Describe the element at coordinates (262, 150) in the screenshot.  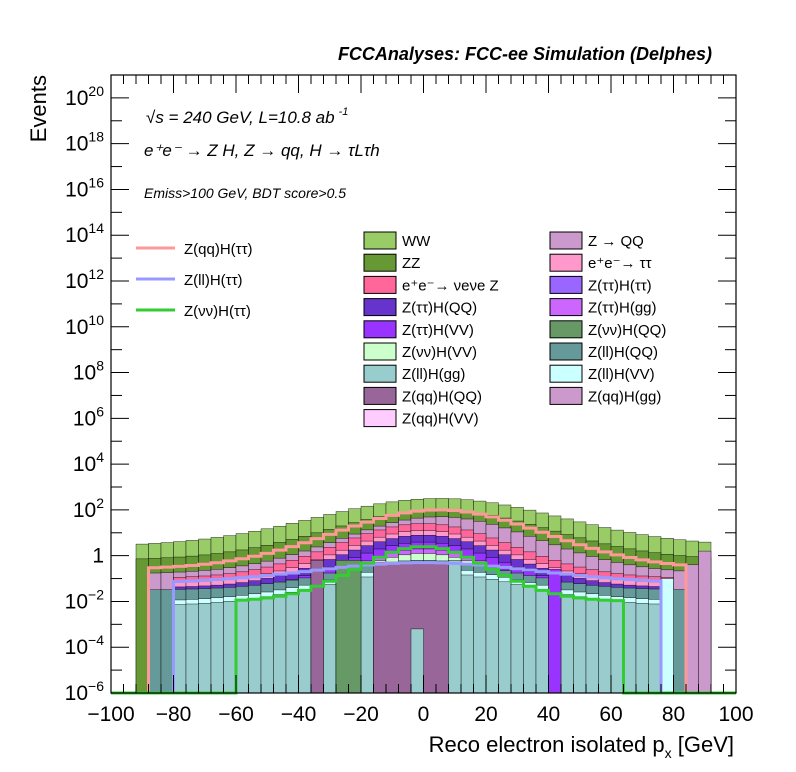
I see `annotation-process: e⁺e⁻ → Z H, Z → qq, H → τLτh` at that location.